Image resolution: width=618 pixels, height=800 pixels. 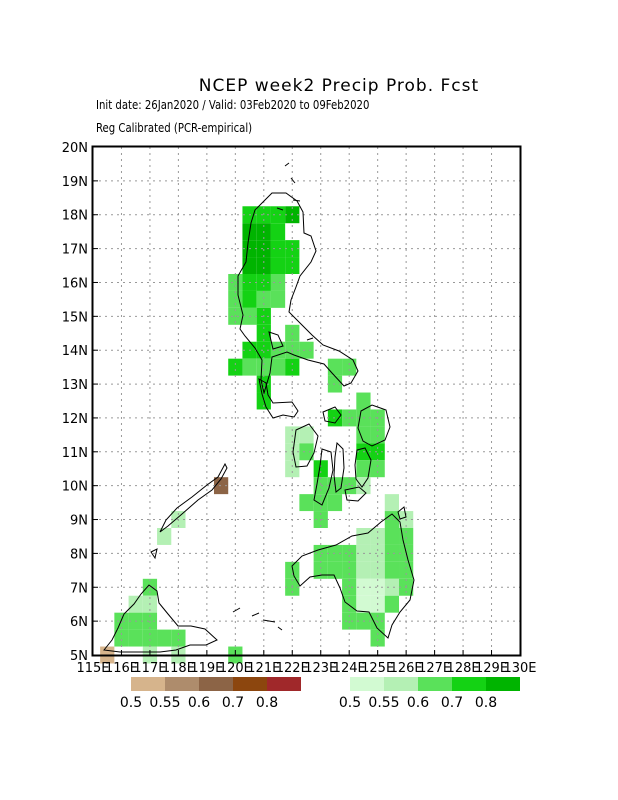 I want to click on lon-tick-label: 118E, so click(x=178, y=668).